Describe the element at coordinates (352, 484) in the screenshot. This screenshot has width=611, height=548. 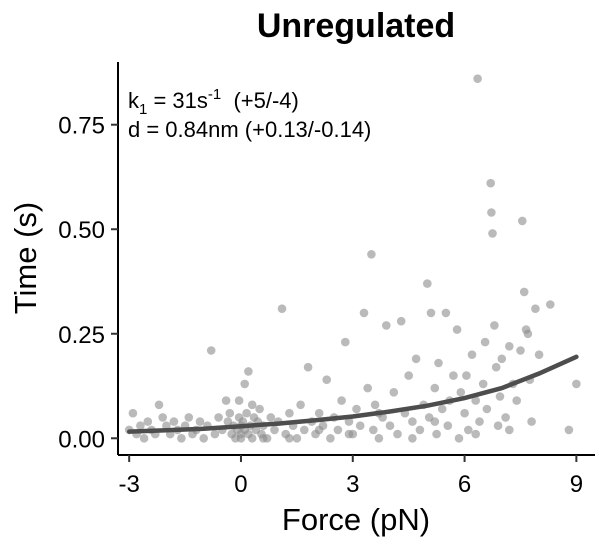
I see `x-tick-label-2: 3` at that location.